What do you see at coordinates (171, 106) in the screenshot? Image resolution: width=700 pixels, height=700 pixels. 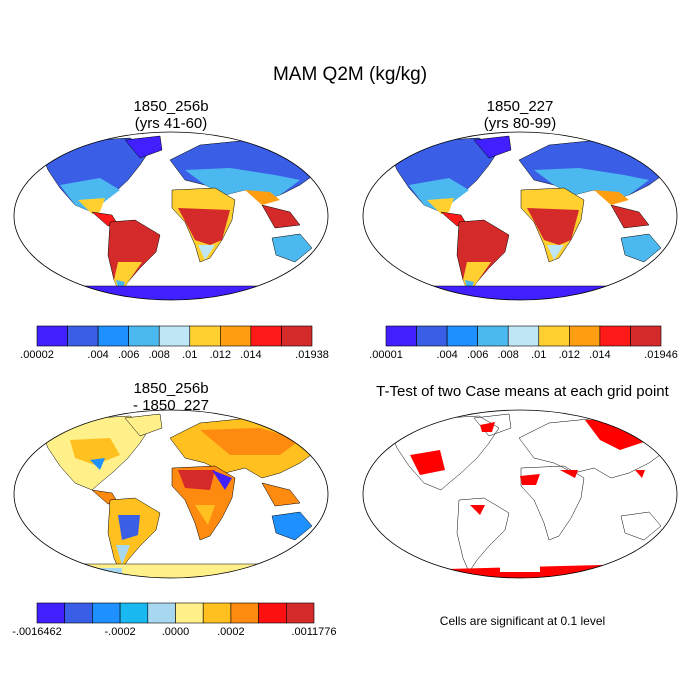 I see `panel-1-title: 1850_256b` at bounding box center [171, 106].